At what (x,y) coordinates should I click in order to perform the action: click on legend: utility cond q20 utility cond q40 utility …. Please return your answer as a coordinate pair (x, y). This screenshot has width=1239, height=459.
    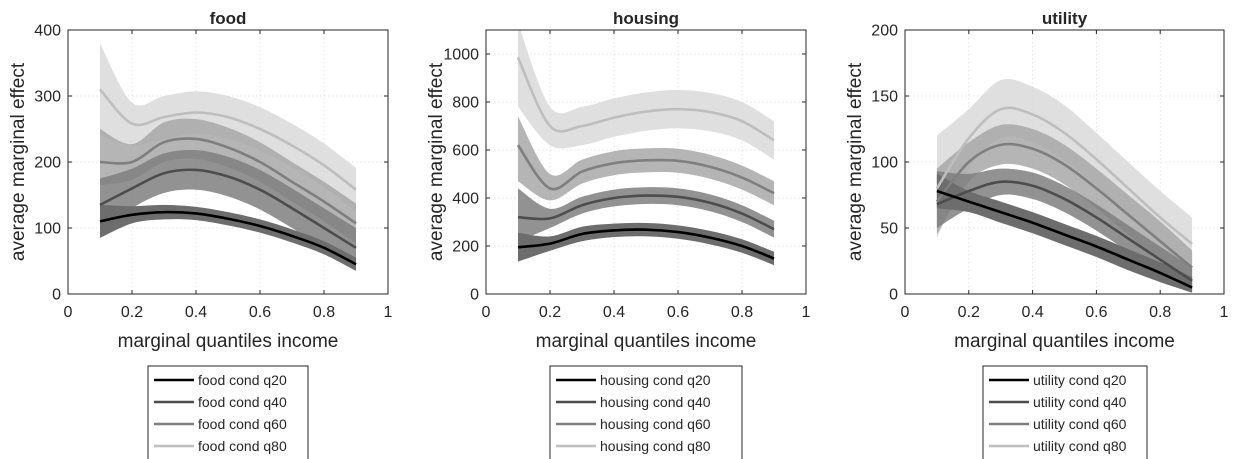
    Looking at the image, I should click on (1065, 412).